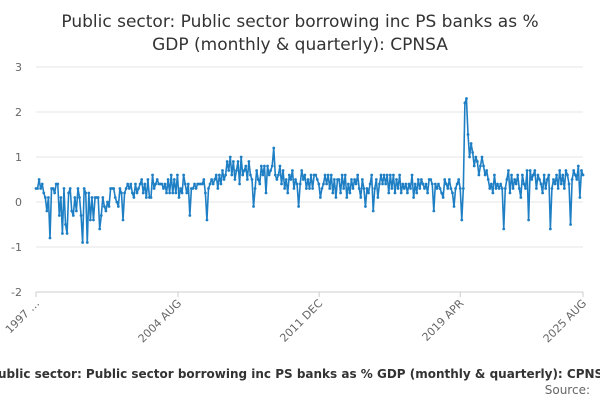 The height and width of the screenshot is (400, 600). Describe the element at coordinates (296, 318) in the screenshot. I see `x-axis: 1997 … 2004 AUG 2011 DEC 2019 APR 2025 AUG` at that location.